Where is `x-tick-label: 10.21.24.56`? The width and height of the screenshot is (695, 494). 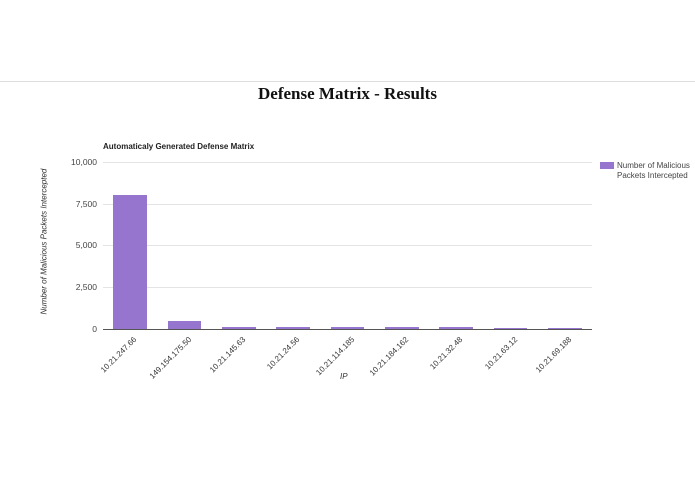 x-tick-label: 10.21.24.56 is located at coordinates (283, 353).